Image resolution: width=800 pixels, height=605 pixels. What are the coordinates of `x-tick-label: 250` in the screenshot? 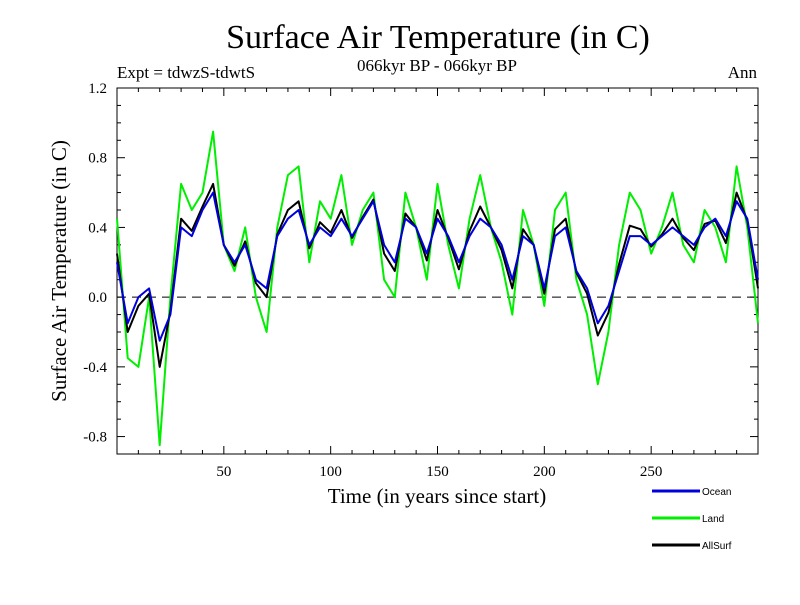 It's located at (651, 472).